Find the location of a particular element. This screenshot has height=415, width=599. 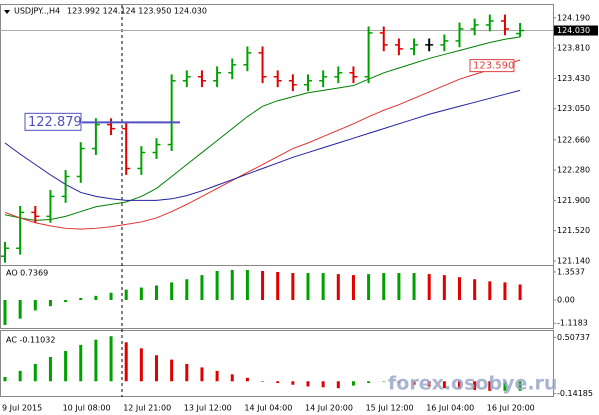

y-tick-label: 121.520 is located at coordinates (573, 230).